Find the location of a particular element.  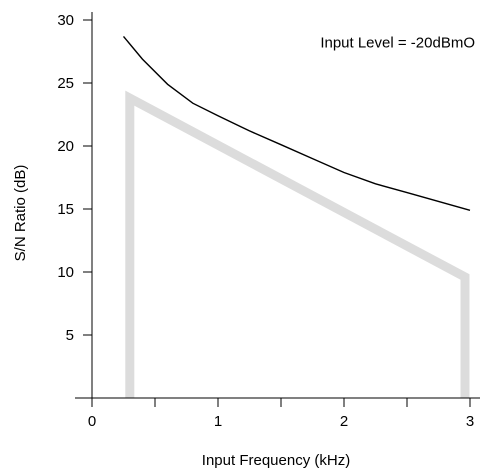

x-tick-label: 1 is located at coordinates (218, 421).